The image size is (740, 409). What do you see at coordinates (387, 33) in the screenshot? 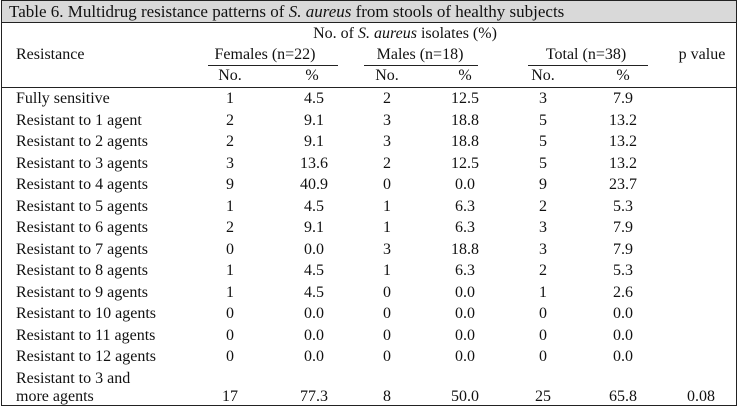
I see `super-organism: S. aureus` at bounding box center [387, 33].